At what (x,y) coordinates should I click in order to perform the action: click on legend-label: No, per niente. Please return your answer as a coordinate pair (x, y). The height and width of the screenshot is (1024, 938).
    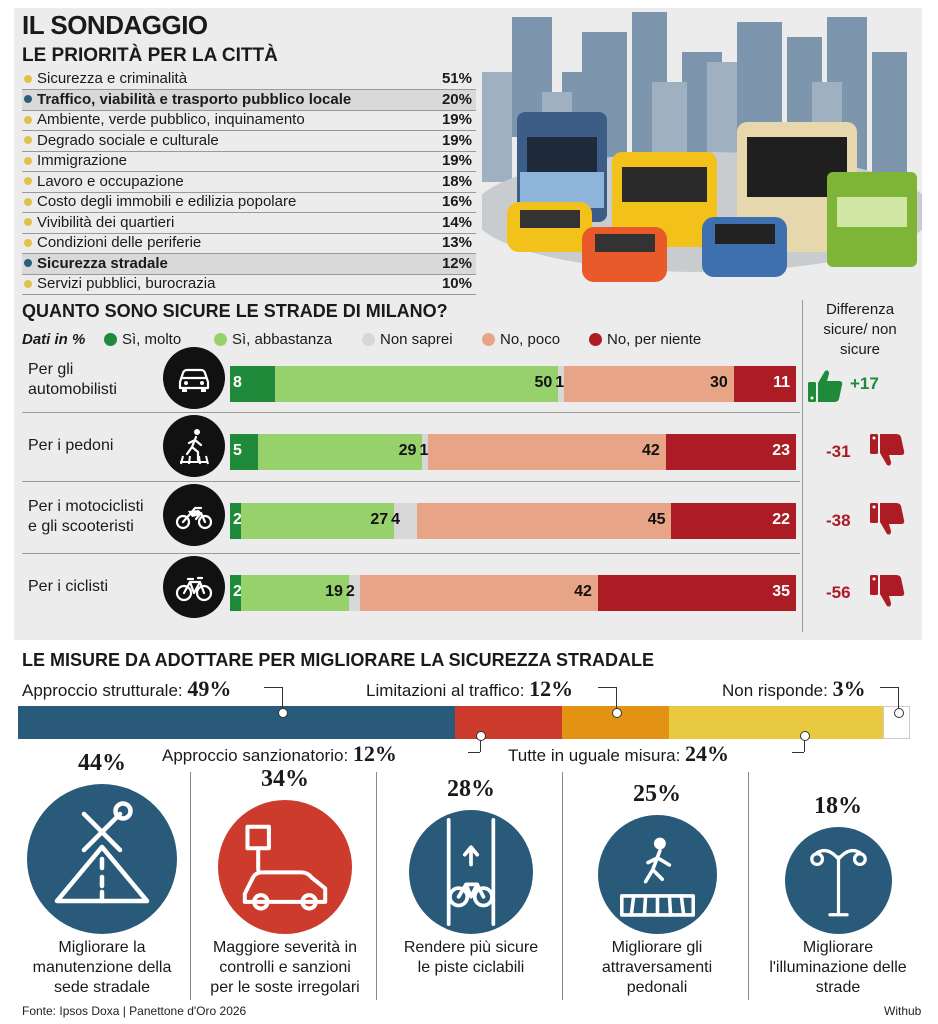
    Looking at the image, I should click on (654, 339).